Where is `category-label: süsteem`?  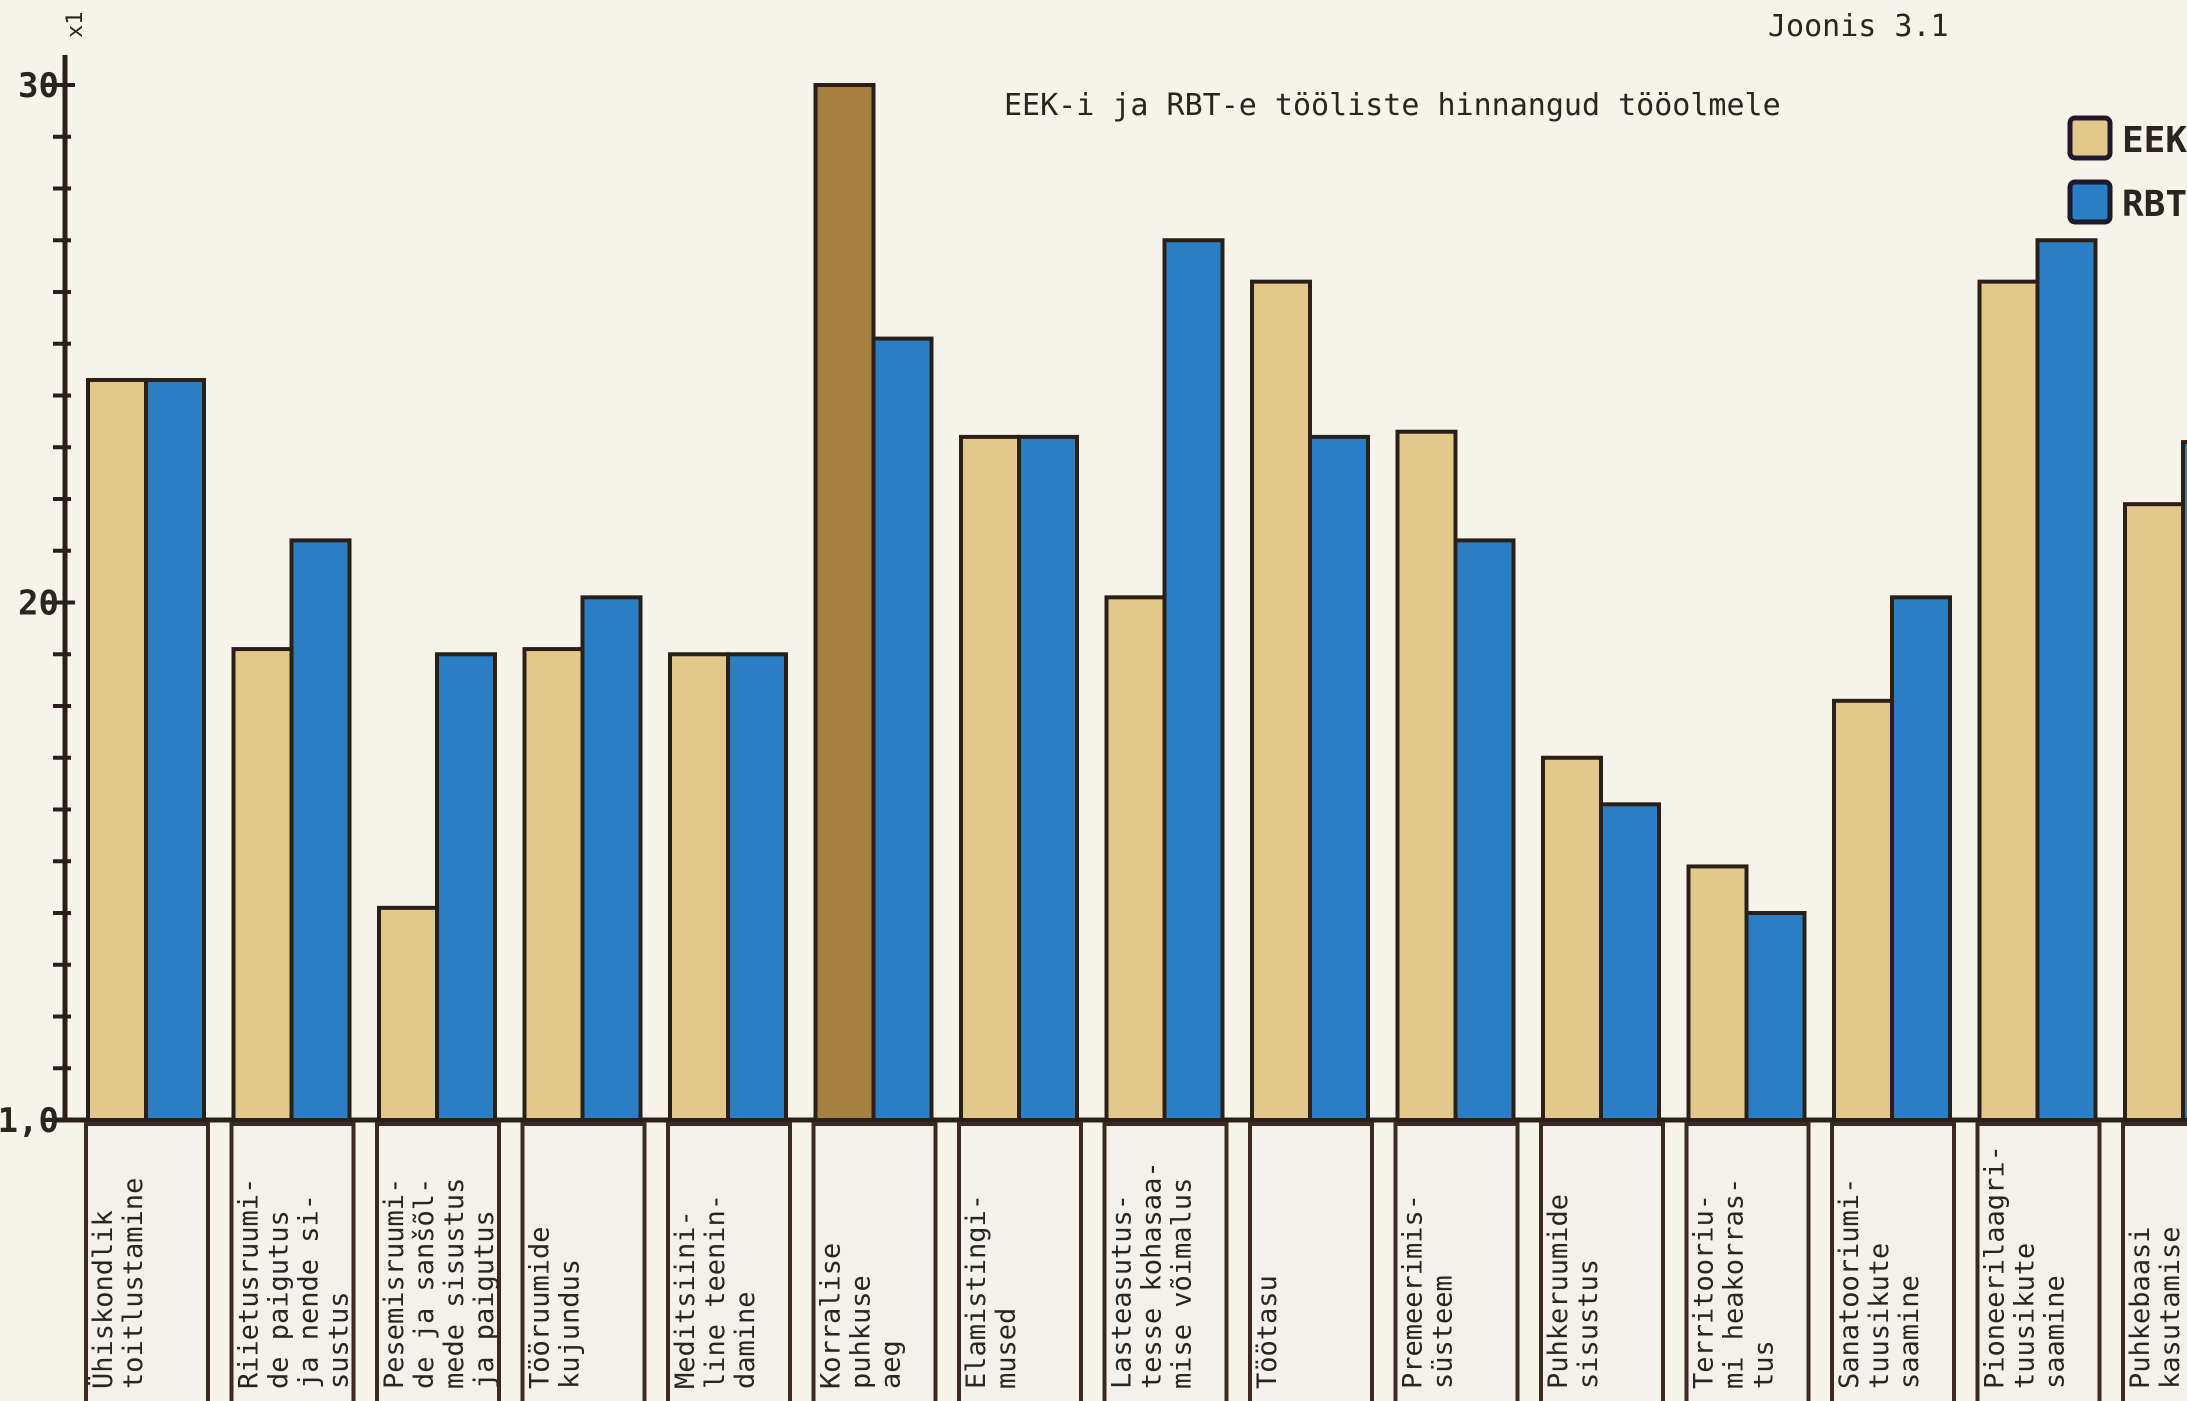 category-label: süsteem is located at coordinates (1443, 1332).